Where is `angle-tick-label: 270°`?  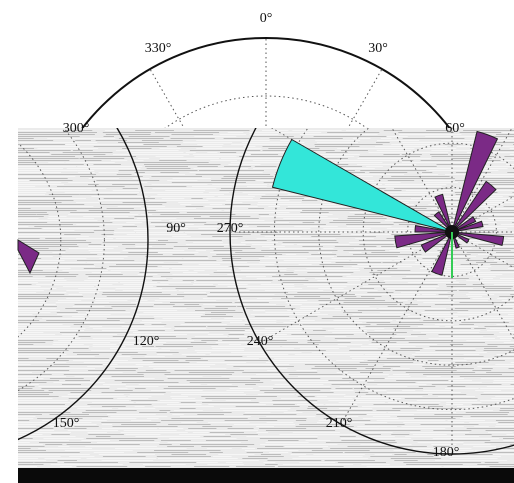
angle-tick-label: 270° is located at coordinates (230, 228).